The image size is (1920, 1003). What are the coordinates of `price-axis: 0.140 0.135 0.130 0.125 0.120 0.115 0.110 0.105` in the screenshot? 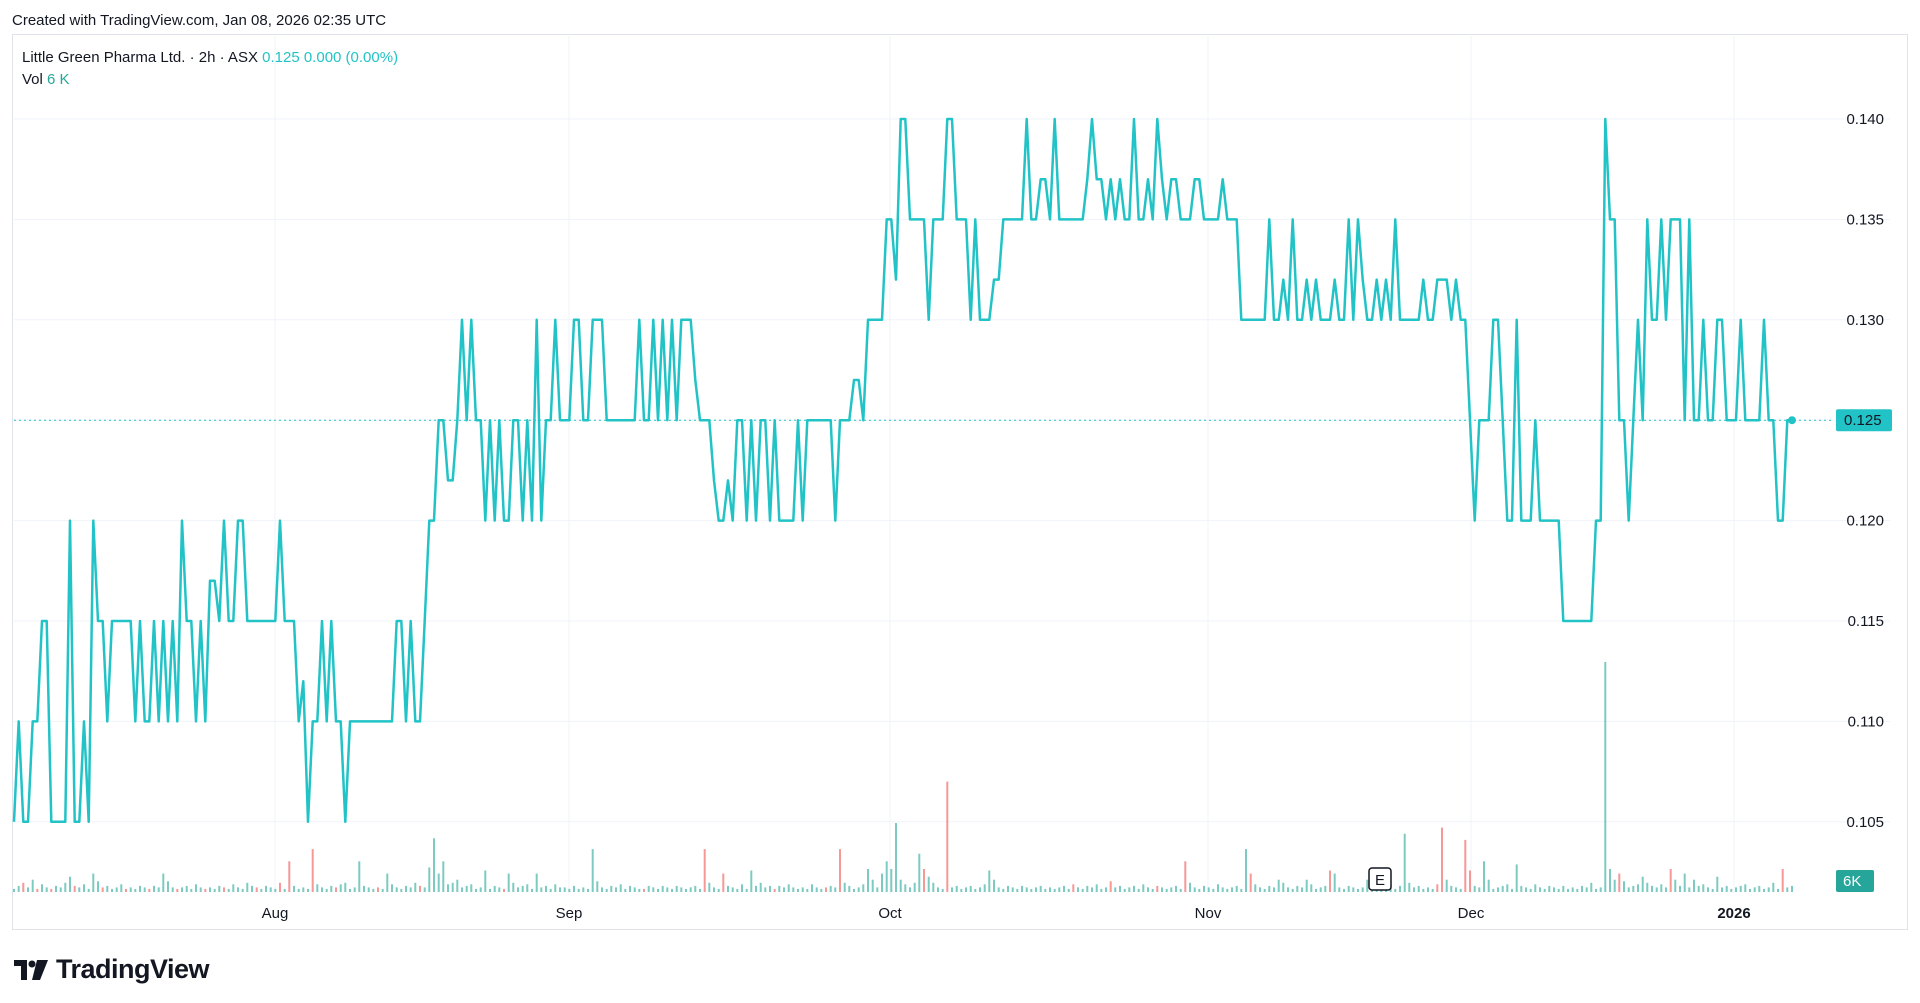 It's located at (1865, 471).